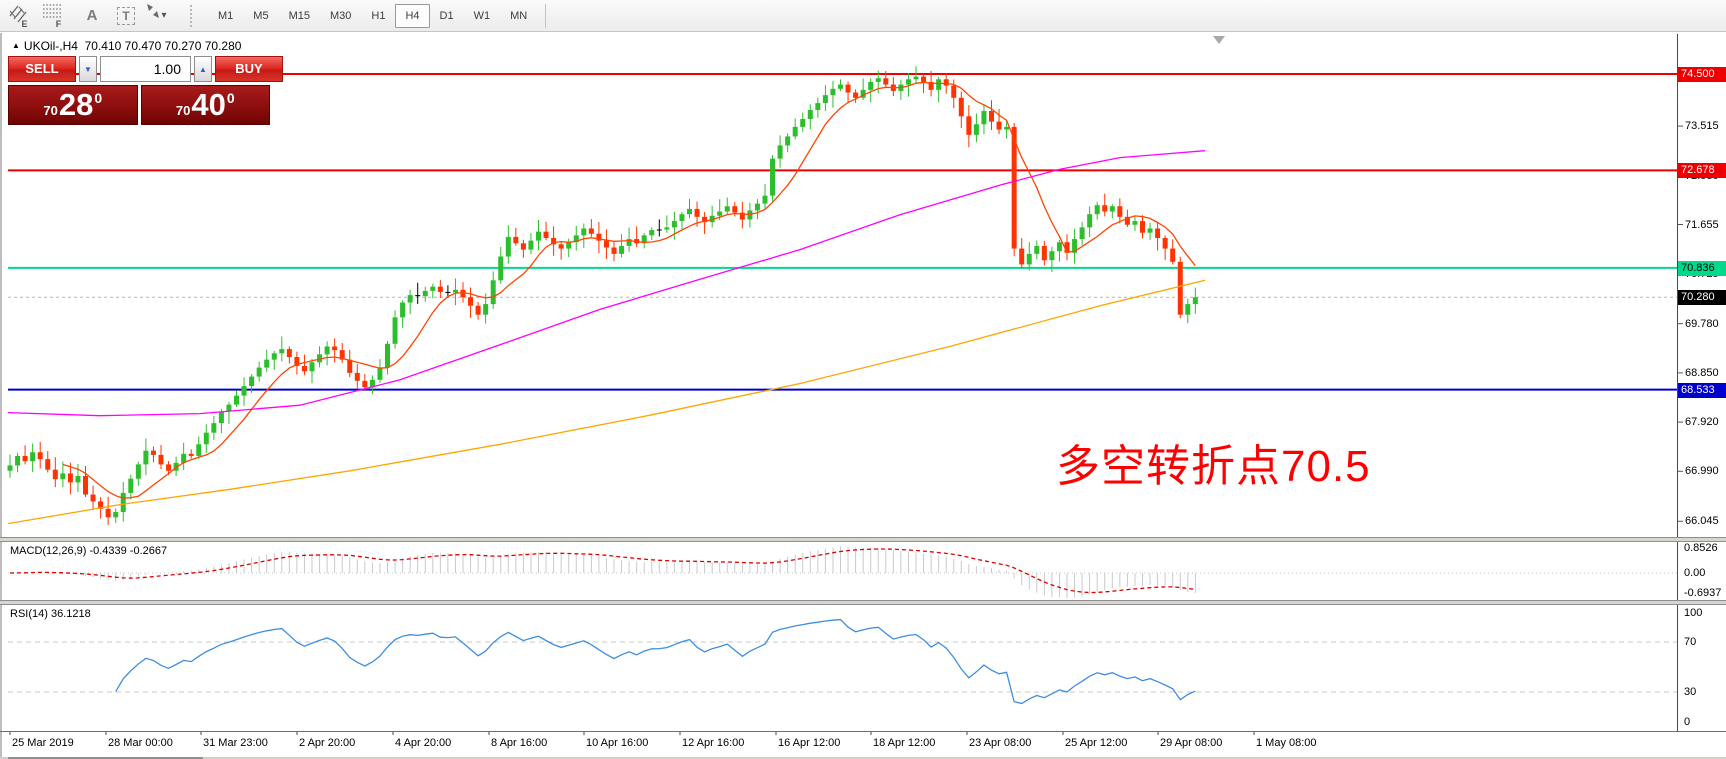 The image size is (1726, 759). I want to click on level-price-label: 74.500, so click(1702, 74).